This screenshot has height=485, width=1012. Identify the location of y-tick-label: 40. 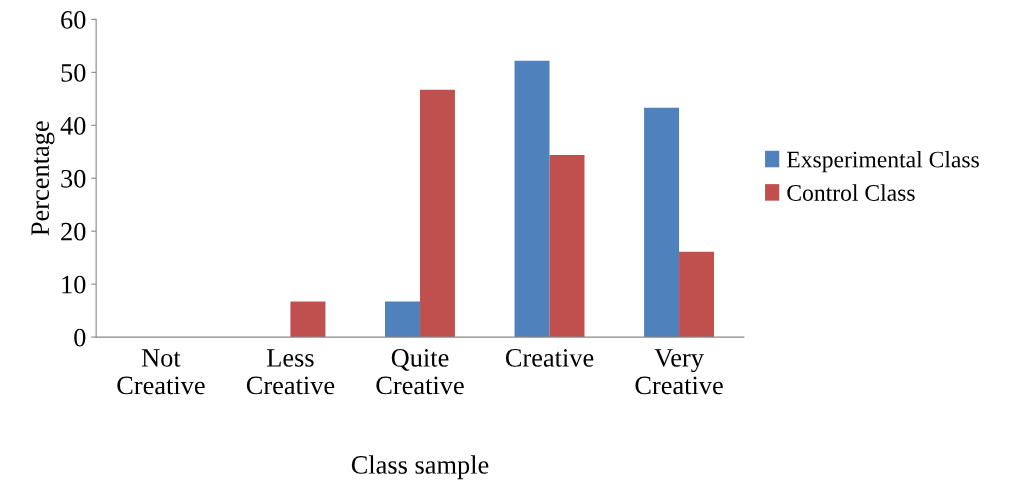
(73, 125).